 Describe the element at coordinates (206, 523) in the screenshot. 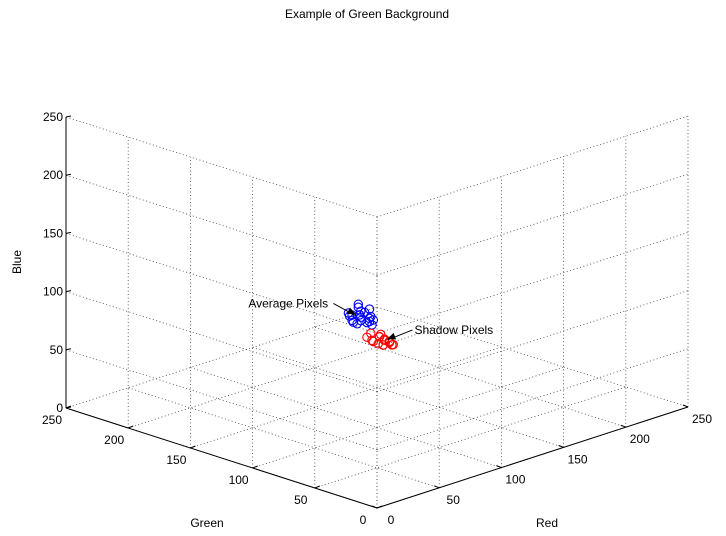

I see `y-axis-title: Green` at that location.